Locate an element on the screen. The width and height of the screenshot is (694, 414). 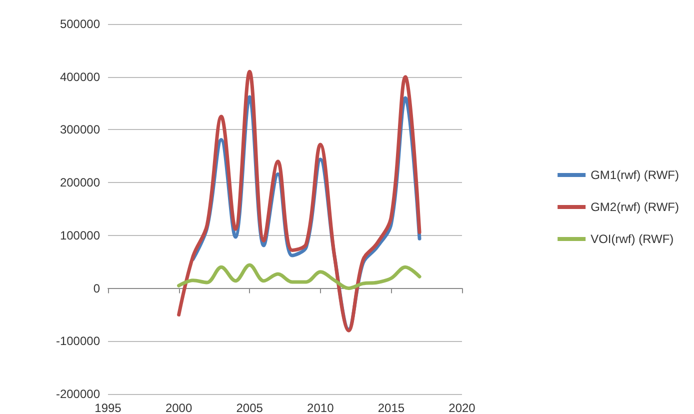
x-tick-label: 2015 is located at coordinates (391, 407).